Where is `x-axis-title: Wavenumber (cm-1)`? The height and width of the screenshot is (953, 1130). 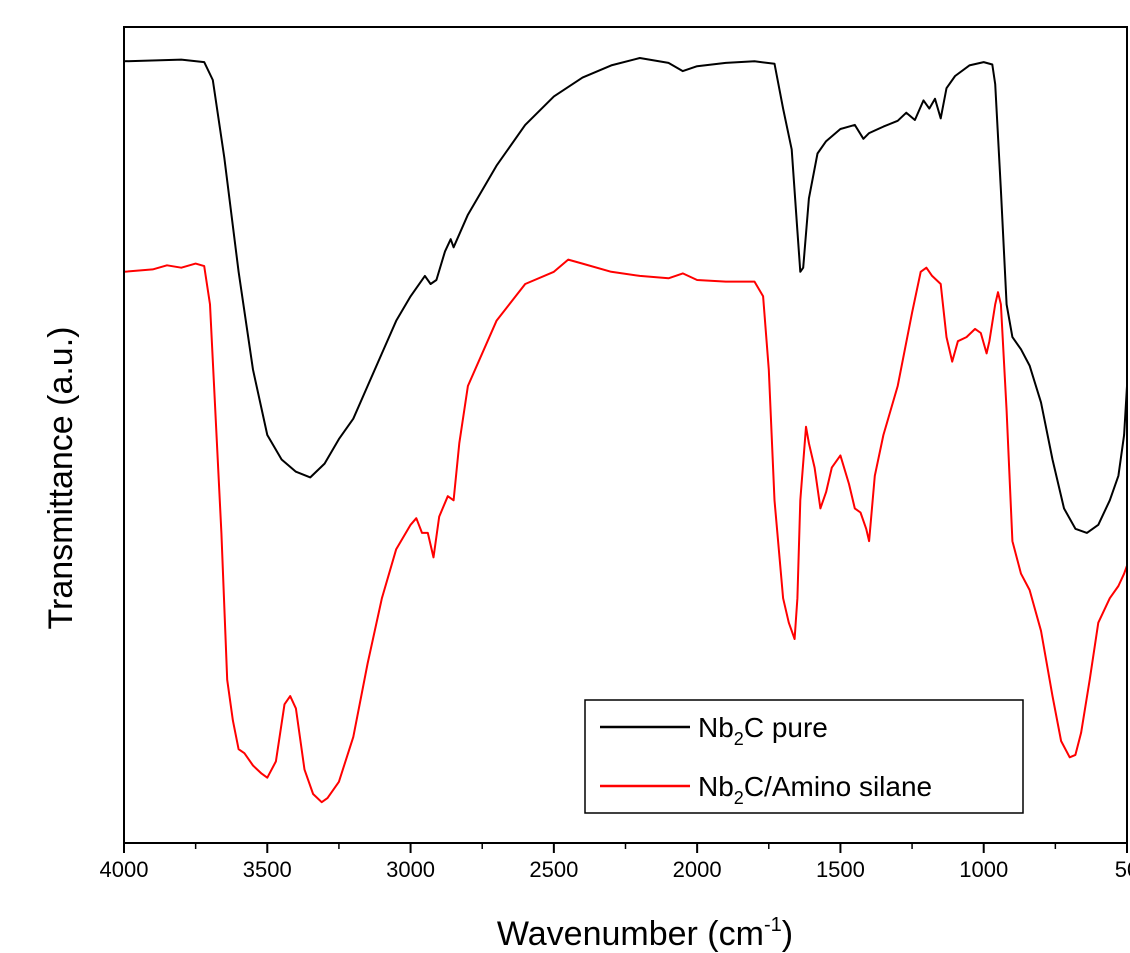
x-axis-title: Wavenumber (cm-1) is located at coordinates (645, 933).